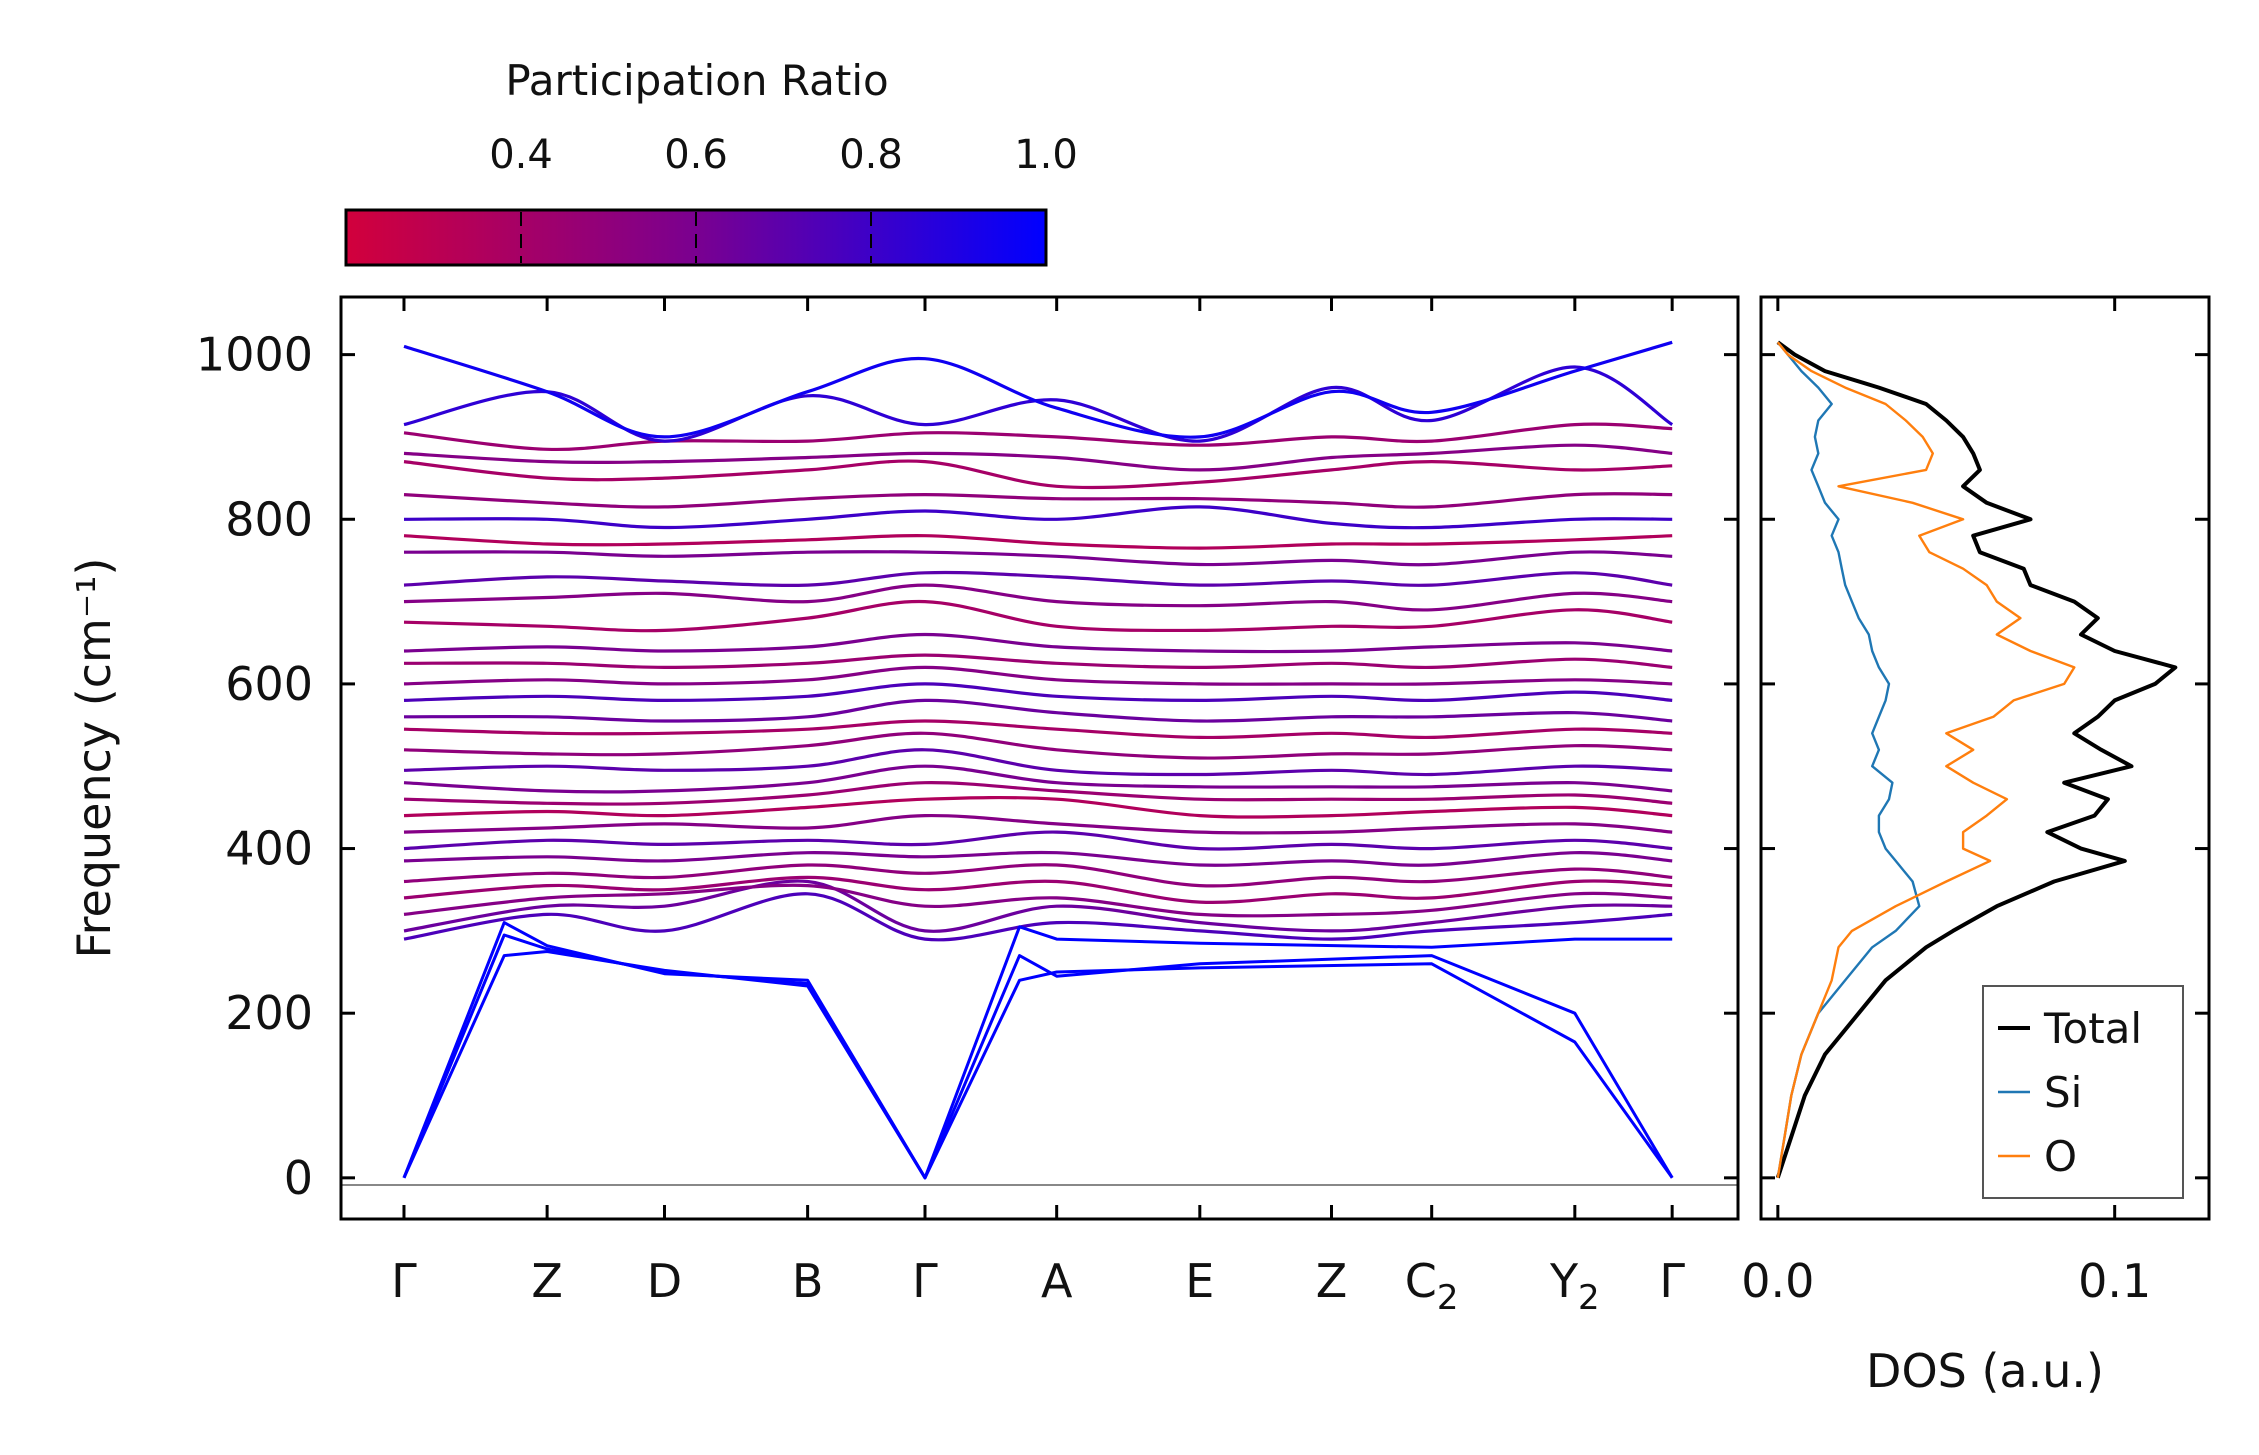 The image size is (2259, 1455). What do you see at coordinates (2092, 1028) in the screenshot?
I see `legend-label: Total` at bounding box center [2092, 1028].